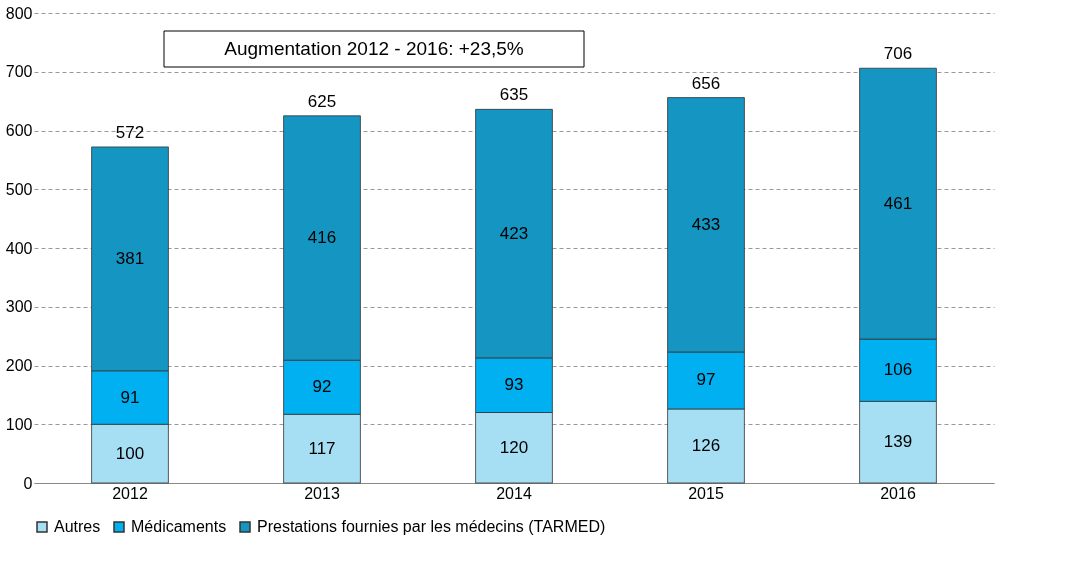  Describe the element at coordinates (374, 48) in the screenshot. I see `annotation: Augmentation 2012 - 2016: +23,5%` at that location.